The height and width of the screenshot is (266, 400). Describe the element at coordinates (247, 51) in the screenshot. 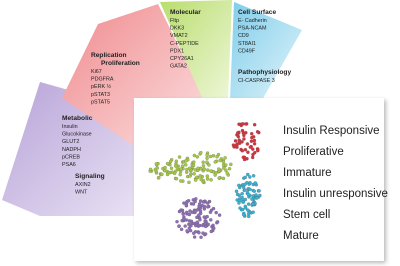

I see `panel-item: CD49F` at that location.